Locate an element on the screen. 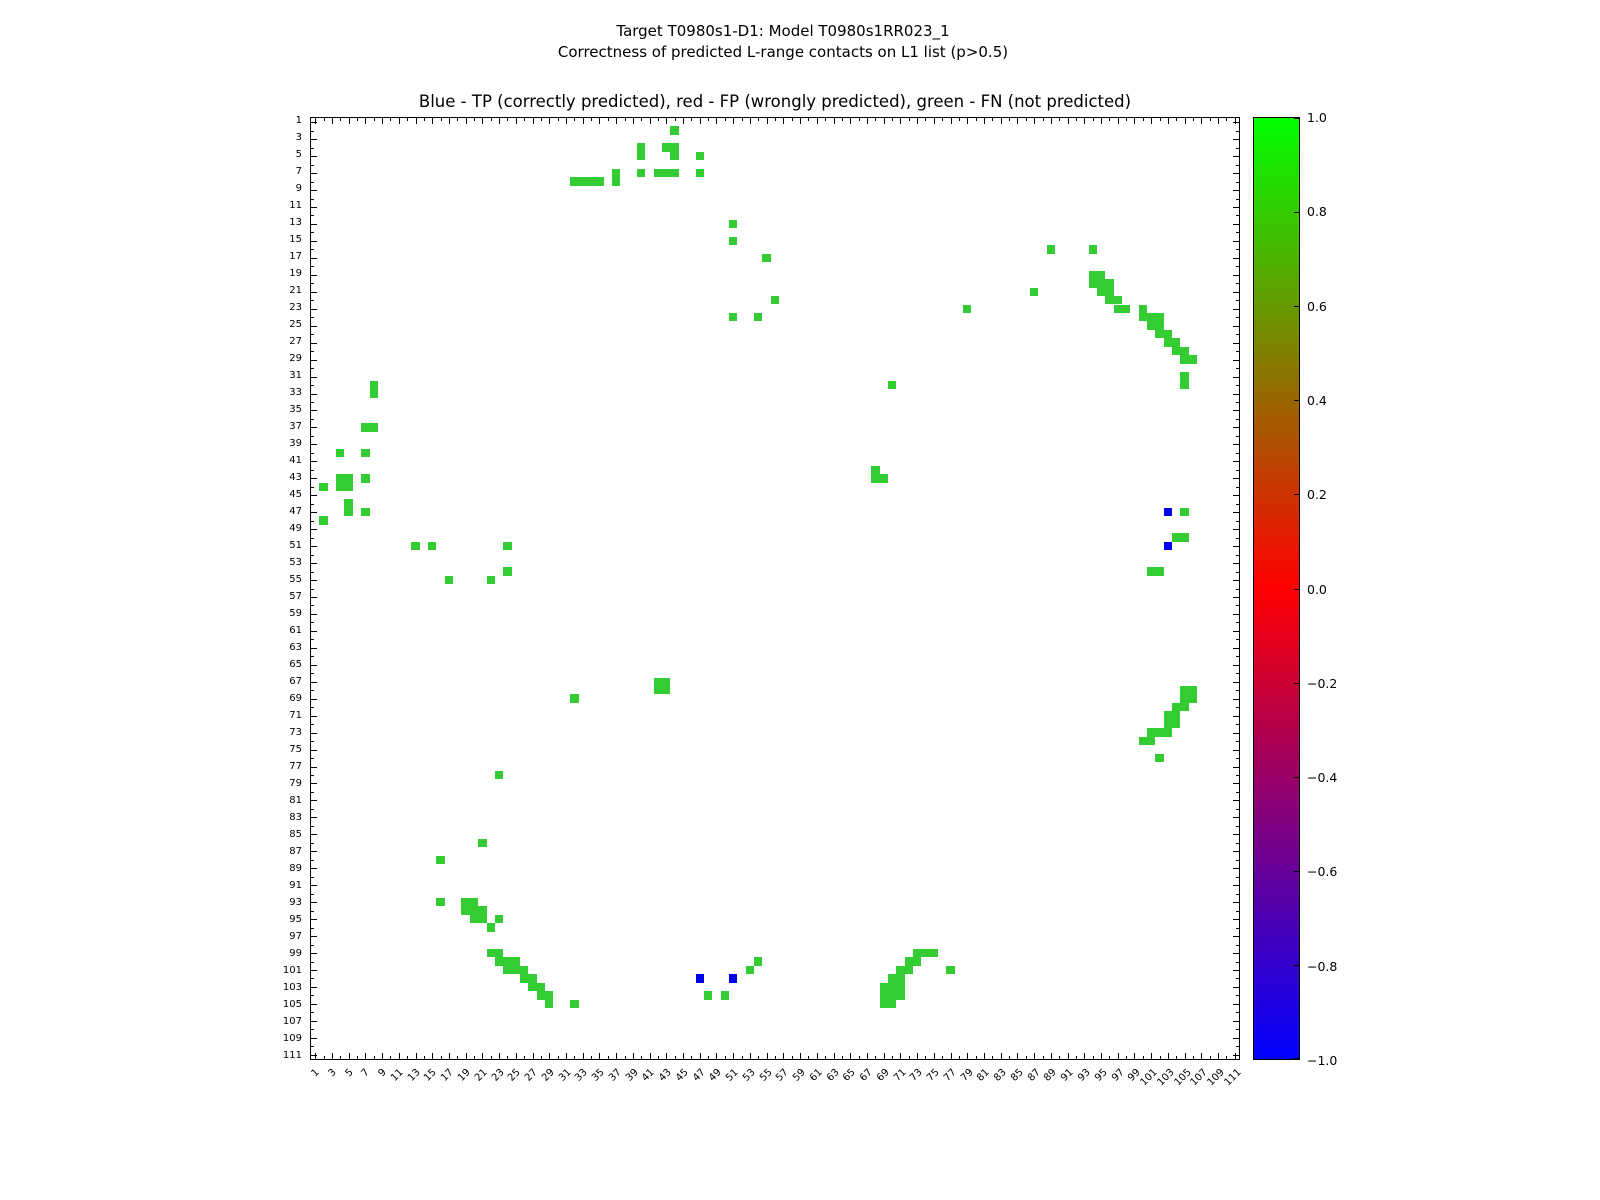 The image size is (1600, 1200). colorbar-tick-mark is located at coordinates (1296, 777).